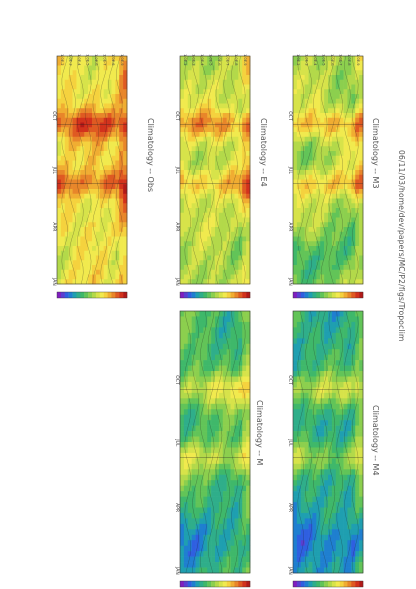 This screenshot has width=416, height=589. What do you see at coordinates (328, 295) in the screenshot?
I see `colorbar-frame` at bounding box center [328, 295].